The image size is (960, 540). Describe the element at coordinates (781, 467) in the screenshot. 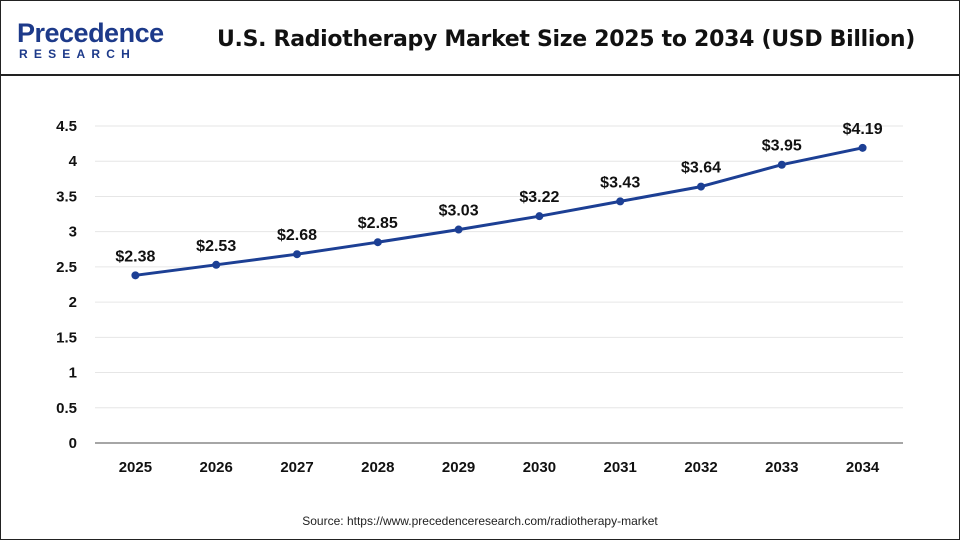

I see `x-tick-label: 2033` at that location.